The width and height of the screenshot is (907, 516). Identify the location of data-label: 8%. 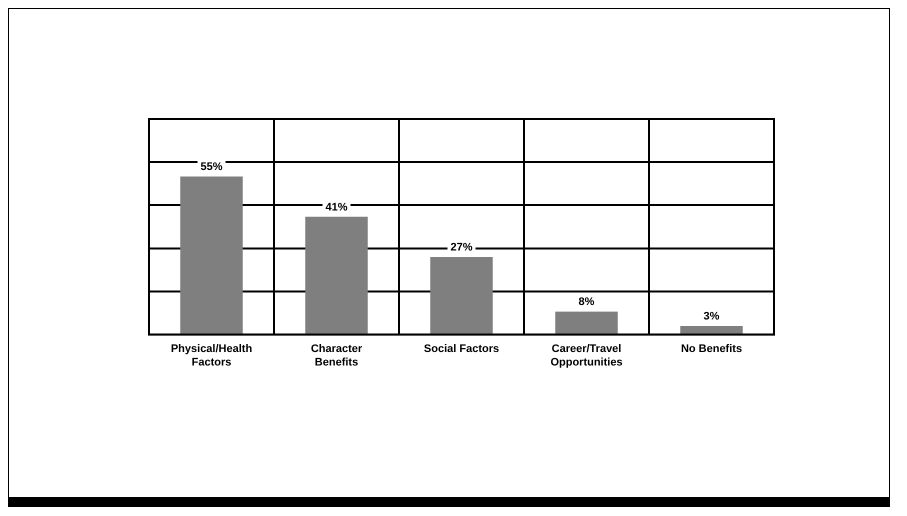
(586, 302).